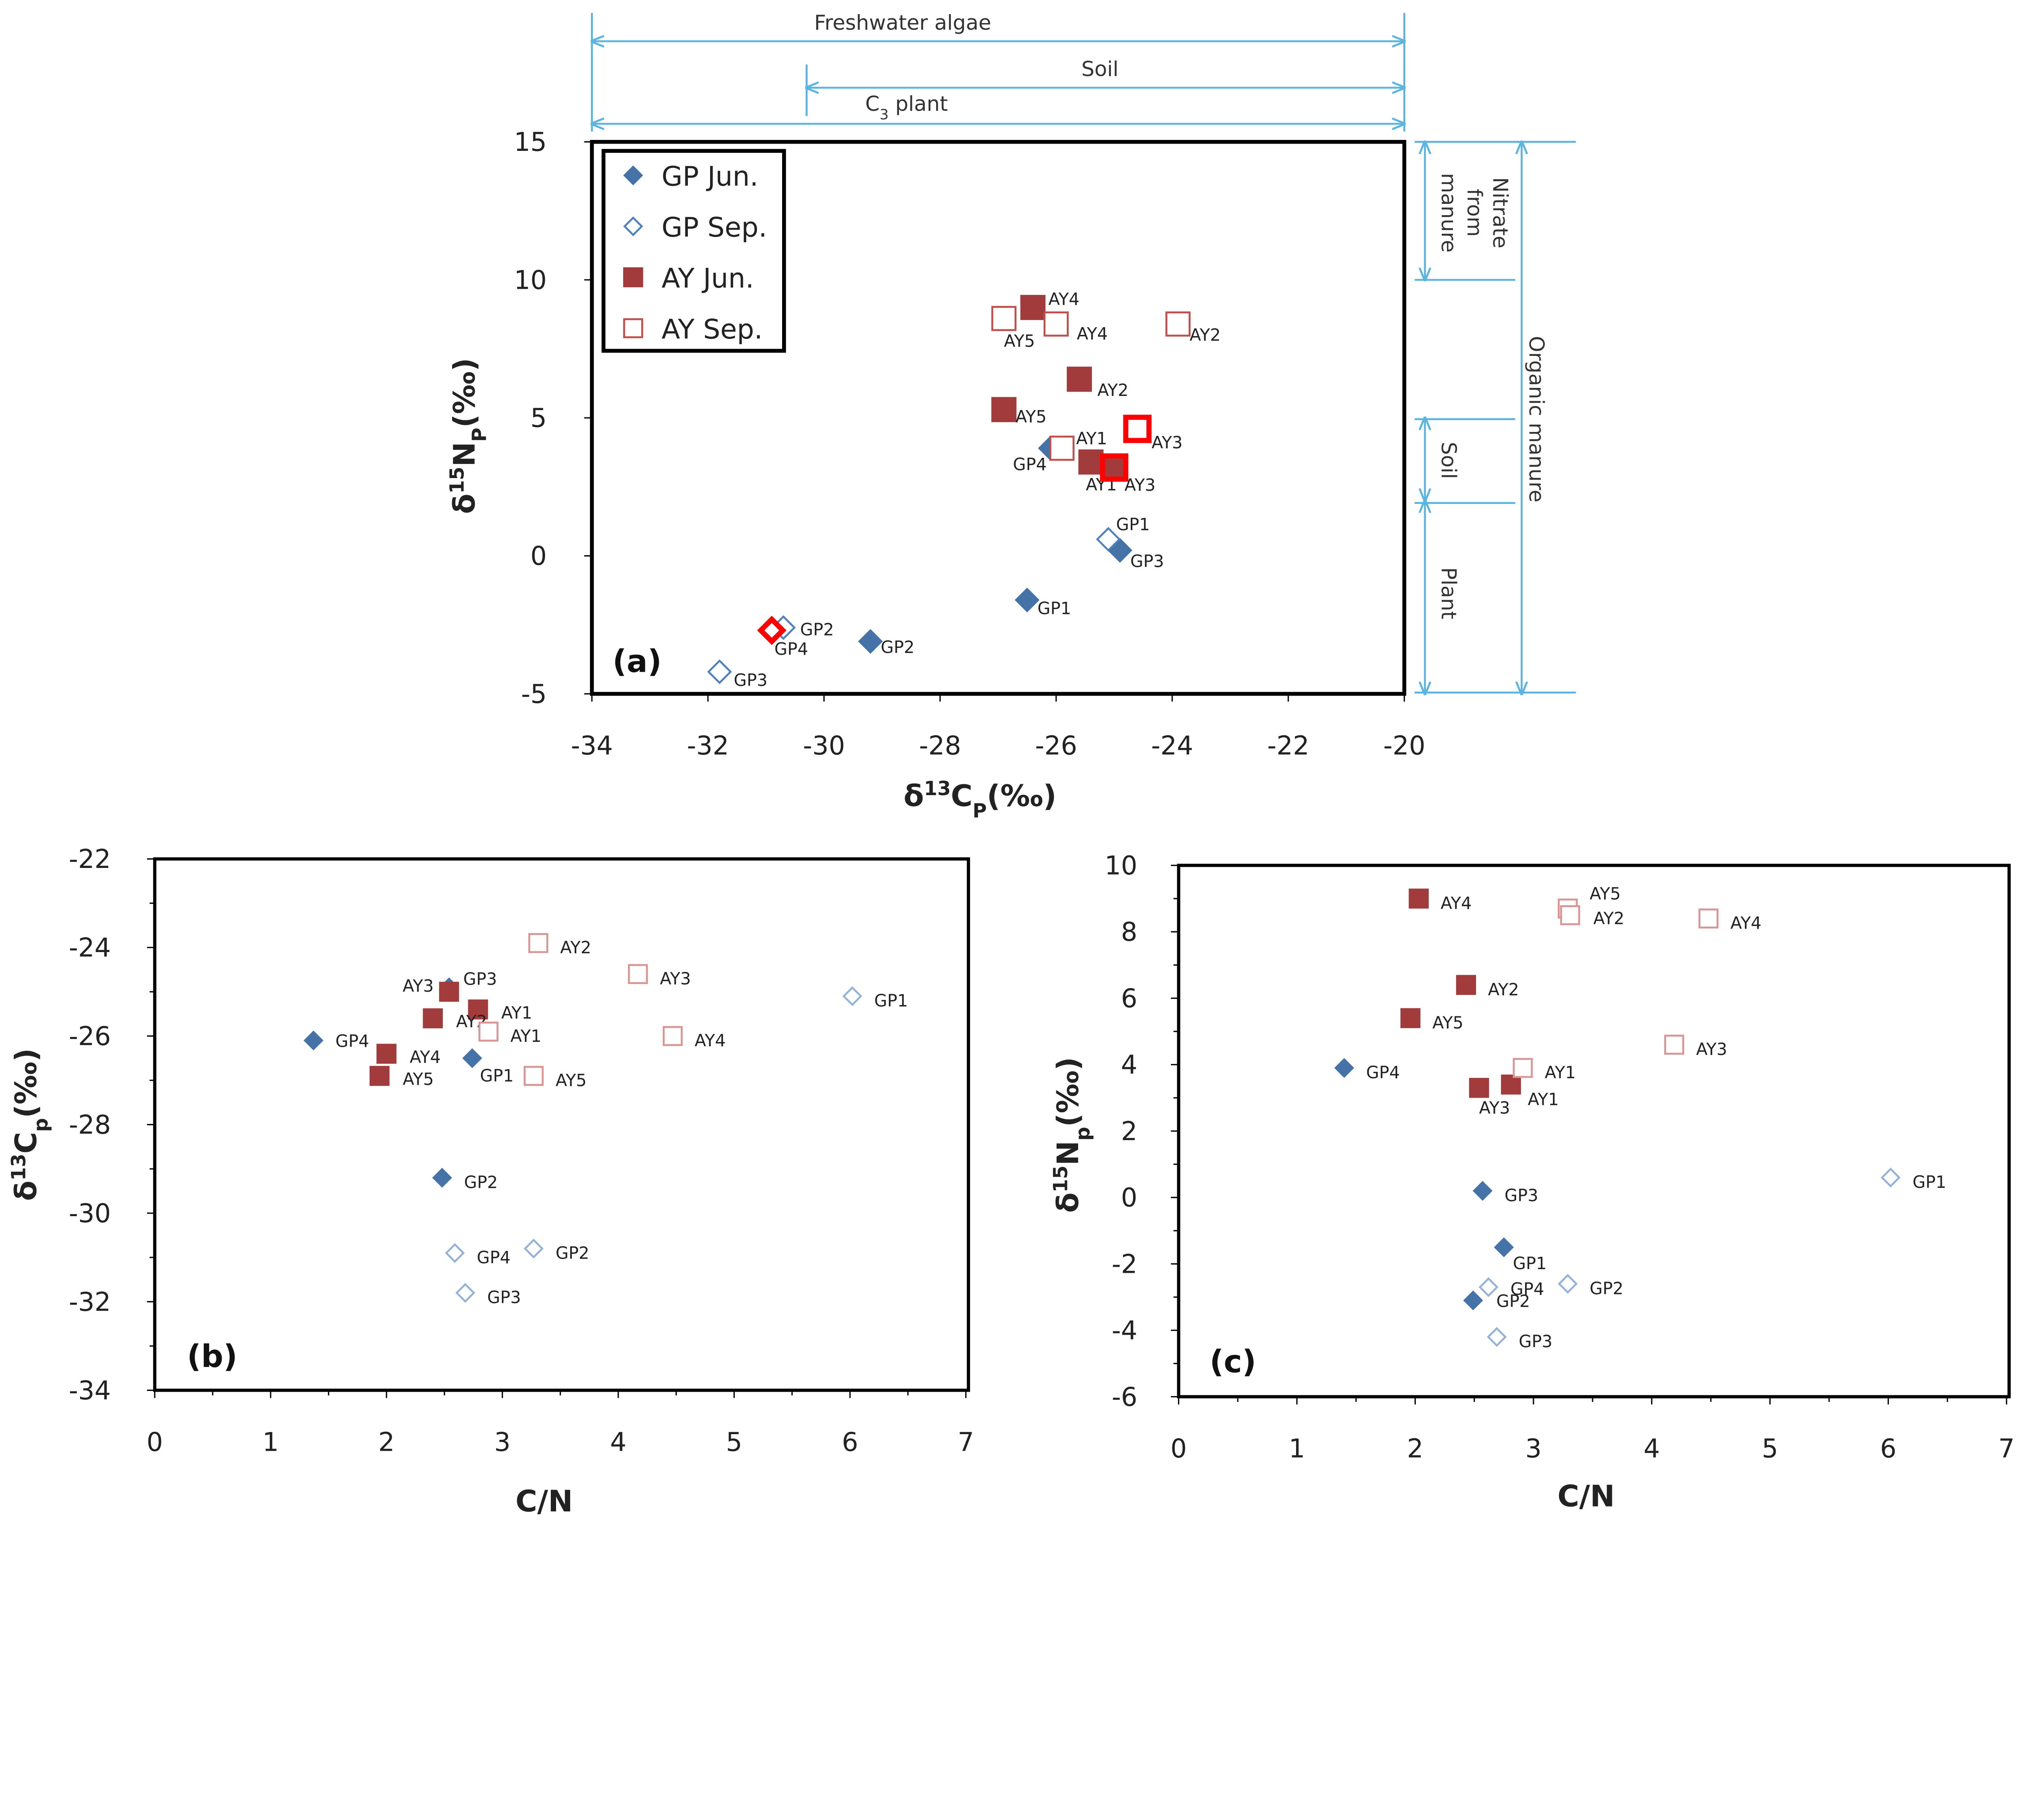 The image size is (2022, 1820). Describe the element at coordinates (1068, 1153) in the screenshot. I see `axis-title-base: N` at that location.